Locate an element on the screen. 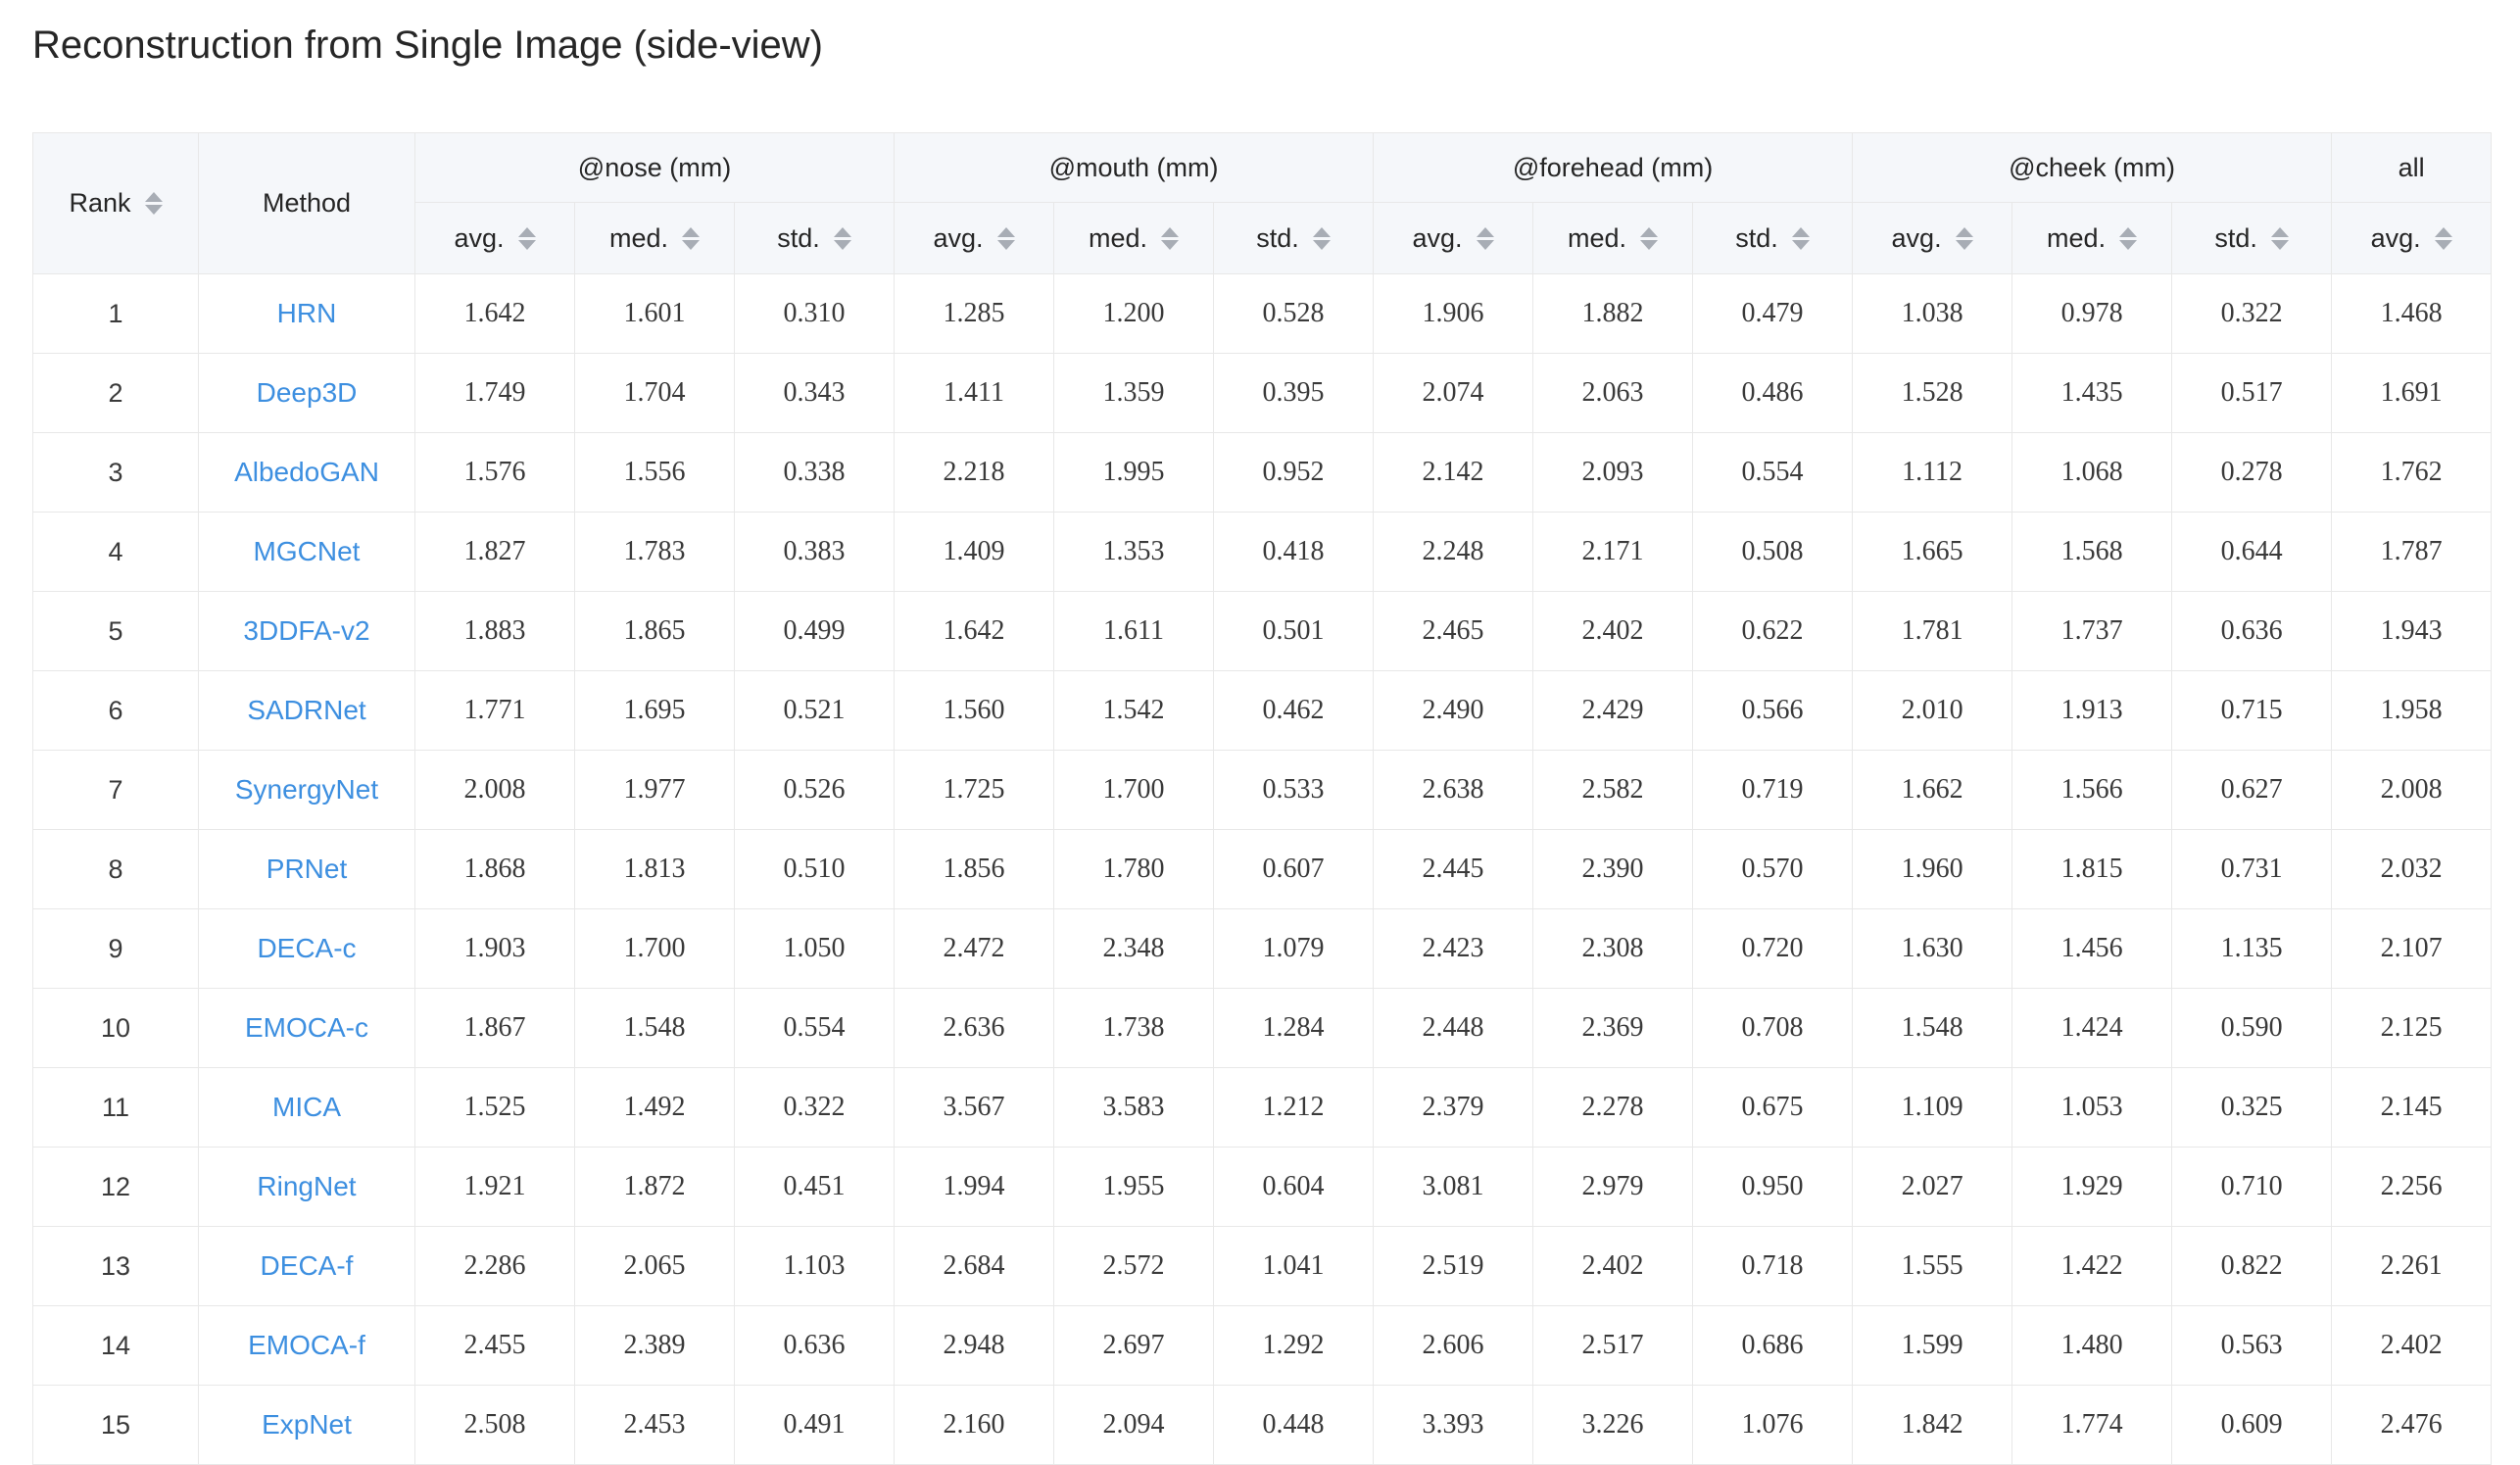 The width and height of the screenshot is (2520, 1465). value-cell: 1.960 is located at coordinates (1932, 869).